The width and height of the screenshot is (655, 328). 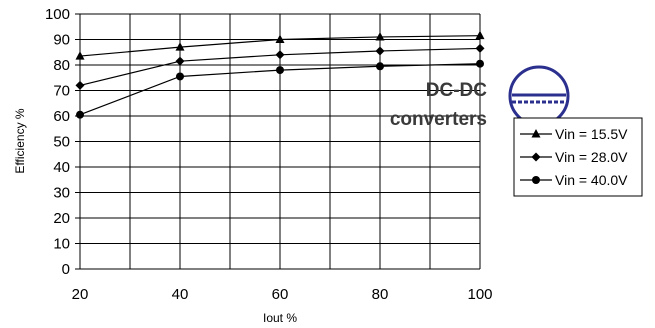 What do you see at coordinates (61, 244) in the screenshot?
I see `y-tick-label: 10` at bounding box center [61, 244].